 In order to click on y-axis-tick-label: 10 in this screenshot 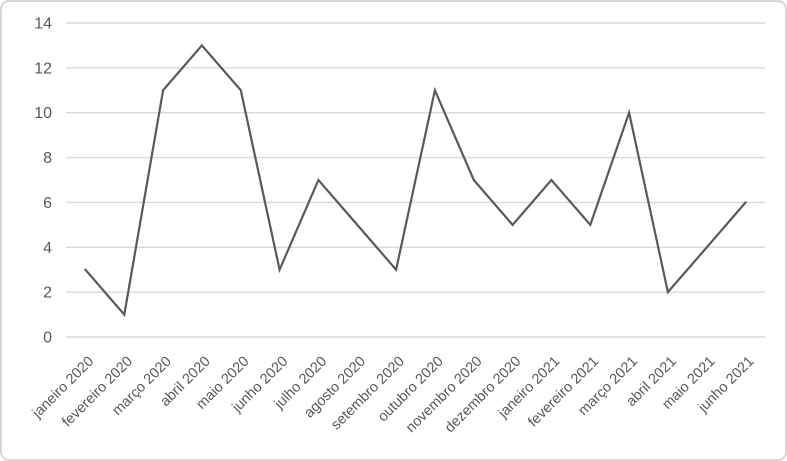, I will do `click(43, 113)`.